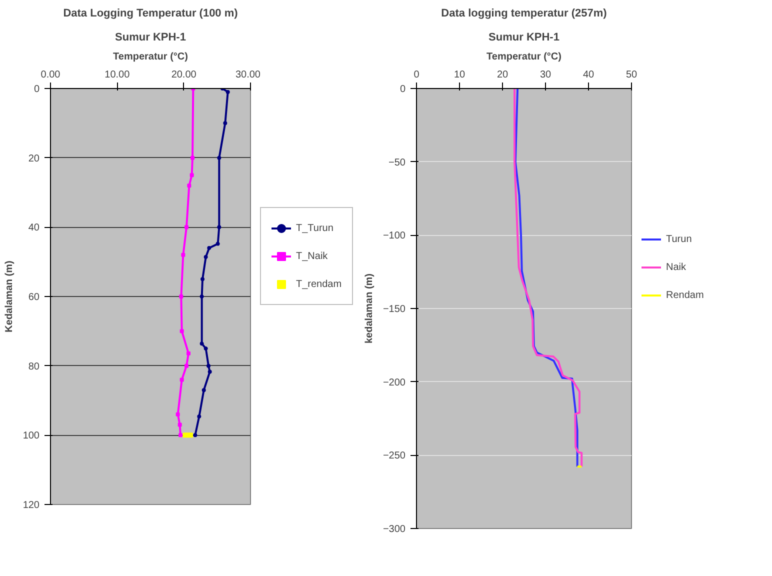  Describe the element at coordinates (50, 75) in the screenshot. I see `x-tick-label: 0.00` at that location.